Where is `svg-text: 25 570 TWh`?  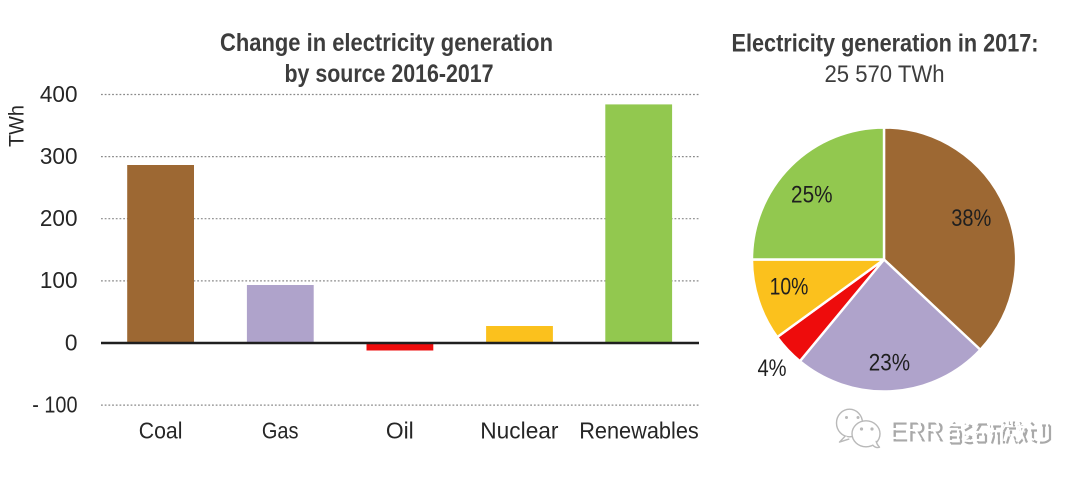 svg-text: 25 570 TWh is located at coordinates (885, 74).